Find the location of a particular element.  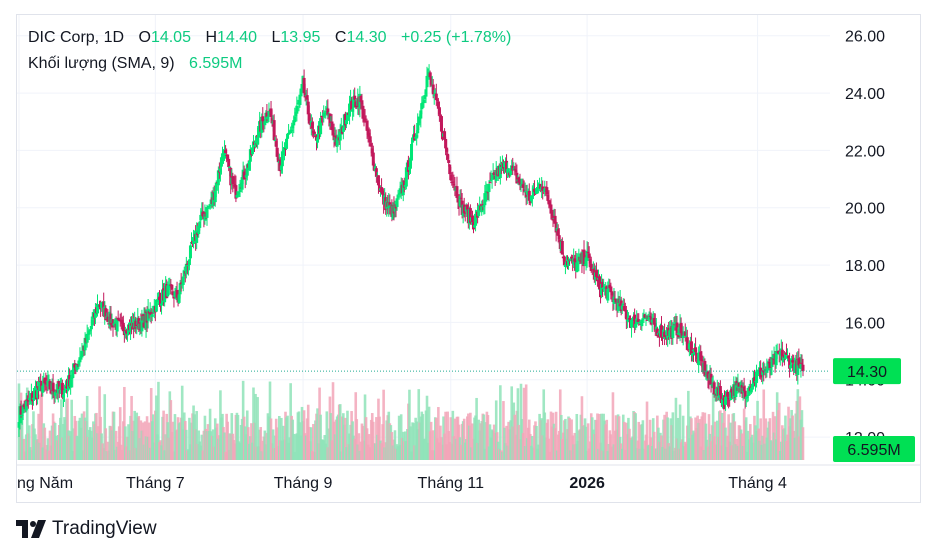

volume-legend: Khối lượng (SMA, 9) 6.595M is located at coordinates (135, 64).